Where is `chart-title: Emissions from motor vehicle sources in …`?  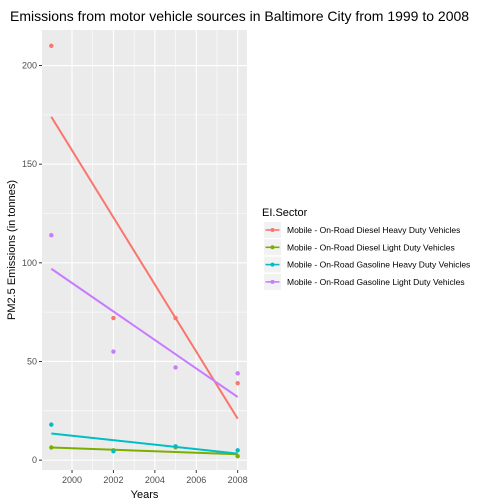 chart-title: Emissions from motor vehicle sources in … is located at coordinates (239, 16).